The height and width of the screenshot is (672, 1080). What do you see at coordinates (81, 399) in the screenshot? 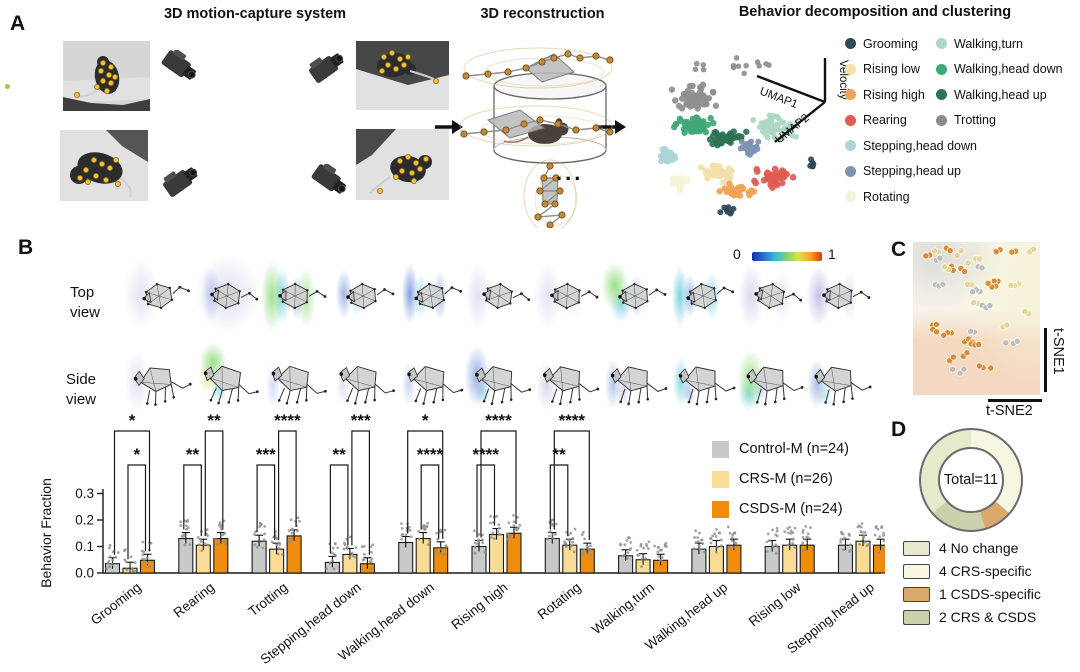
I see `side-view-line2: view` at bounding box center [81, 399].